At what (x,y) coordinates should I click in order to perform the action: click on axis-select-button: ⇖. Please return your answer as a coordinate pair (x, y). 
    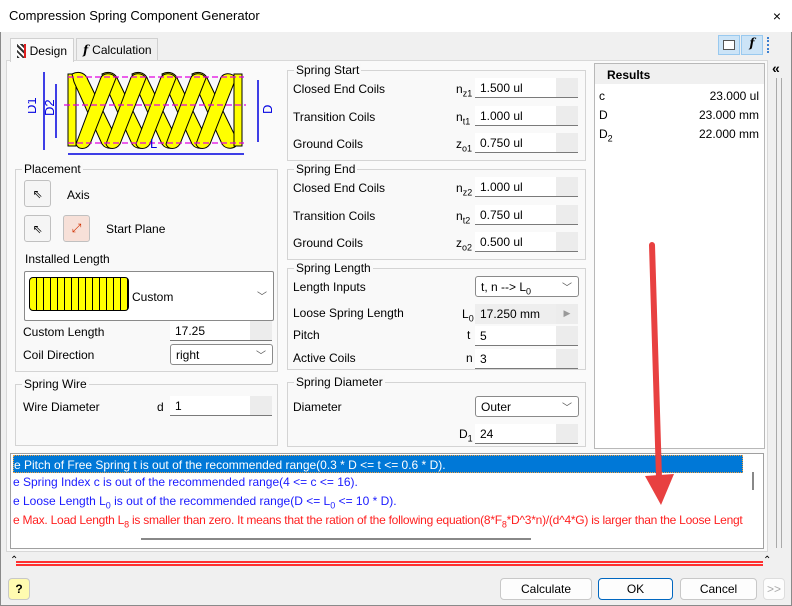
    Looking at the image, I should click on (37, 193).